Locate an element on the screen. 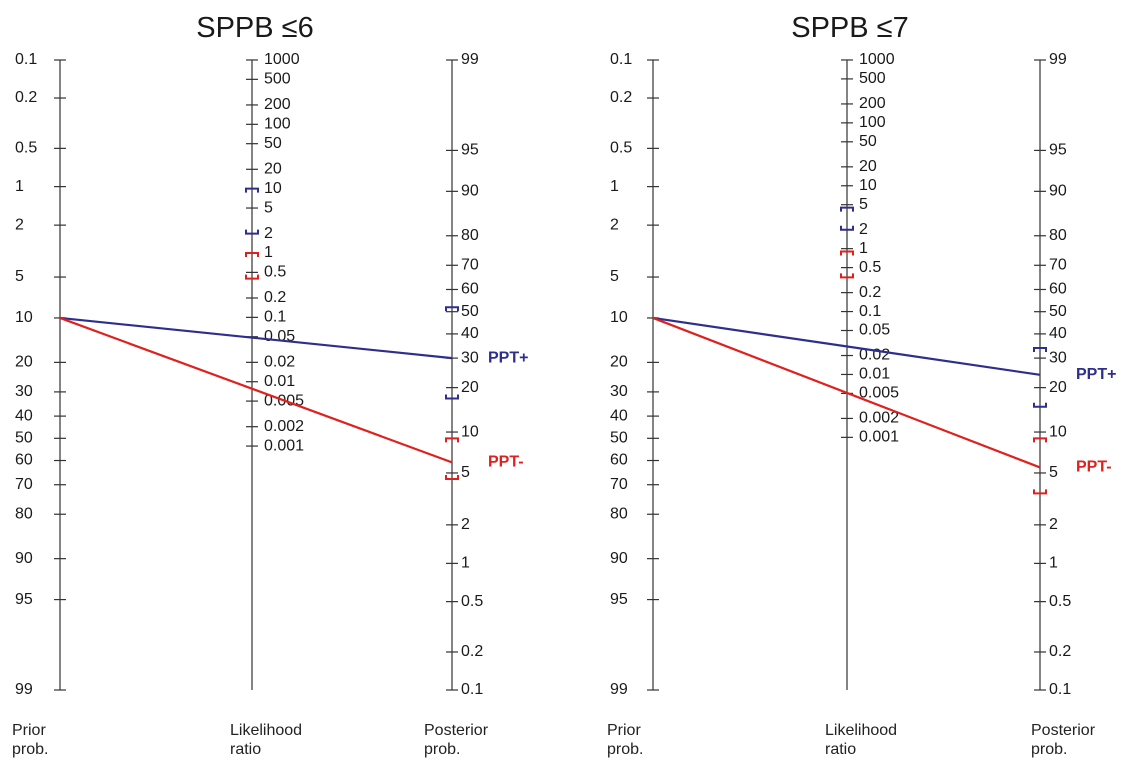 The image size is (1133, 761). prior-axis-label-line1: Prior is located at coordinates (29, 730).